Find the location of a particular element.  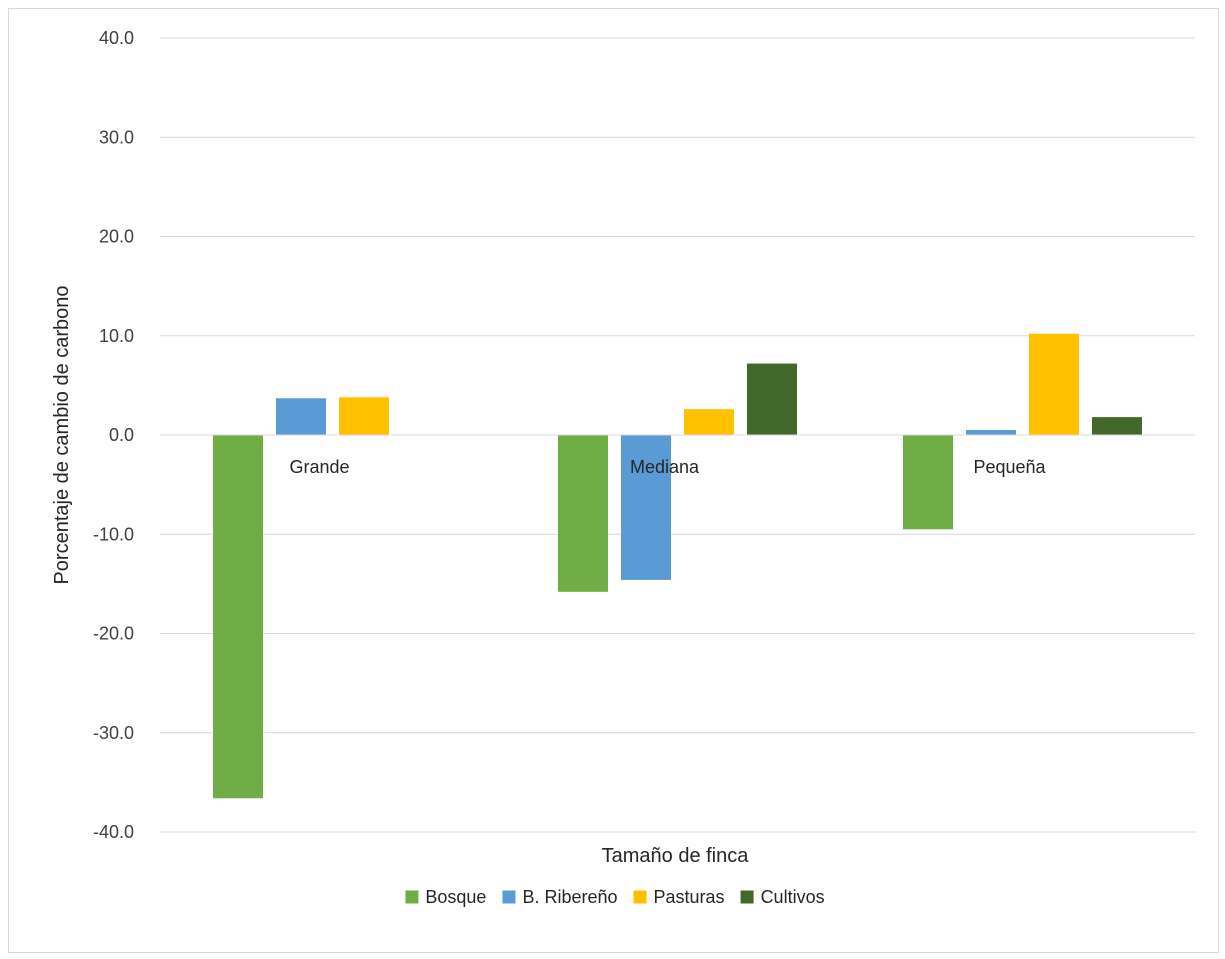

bar-pasturas-grande is located at coordinates (364, 416).